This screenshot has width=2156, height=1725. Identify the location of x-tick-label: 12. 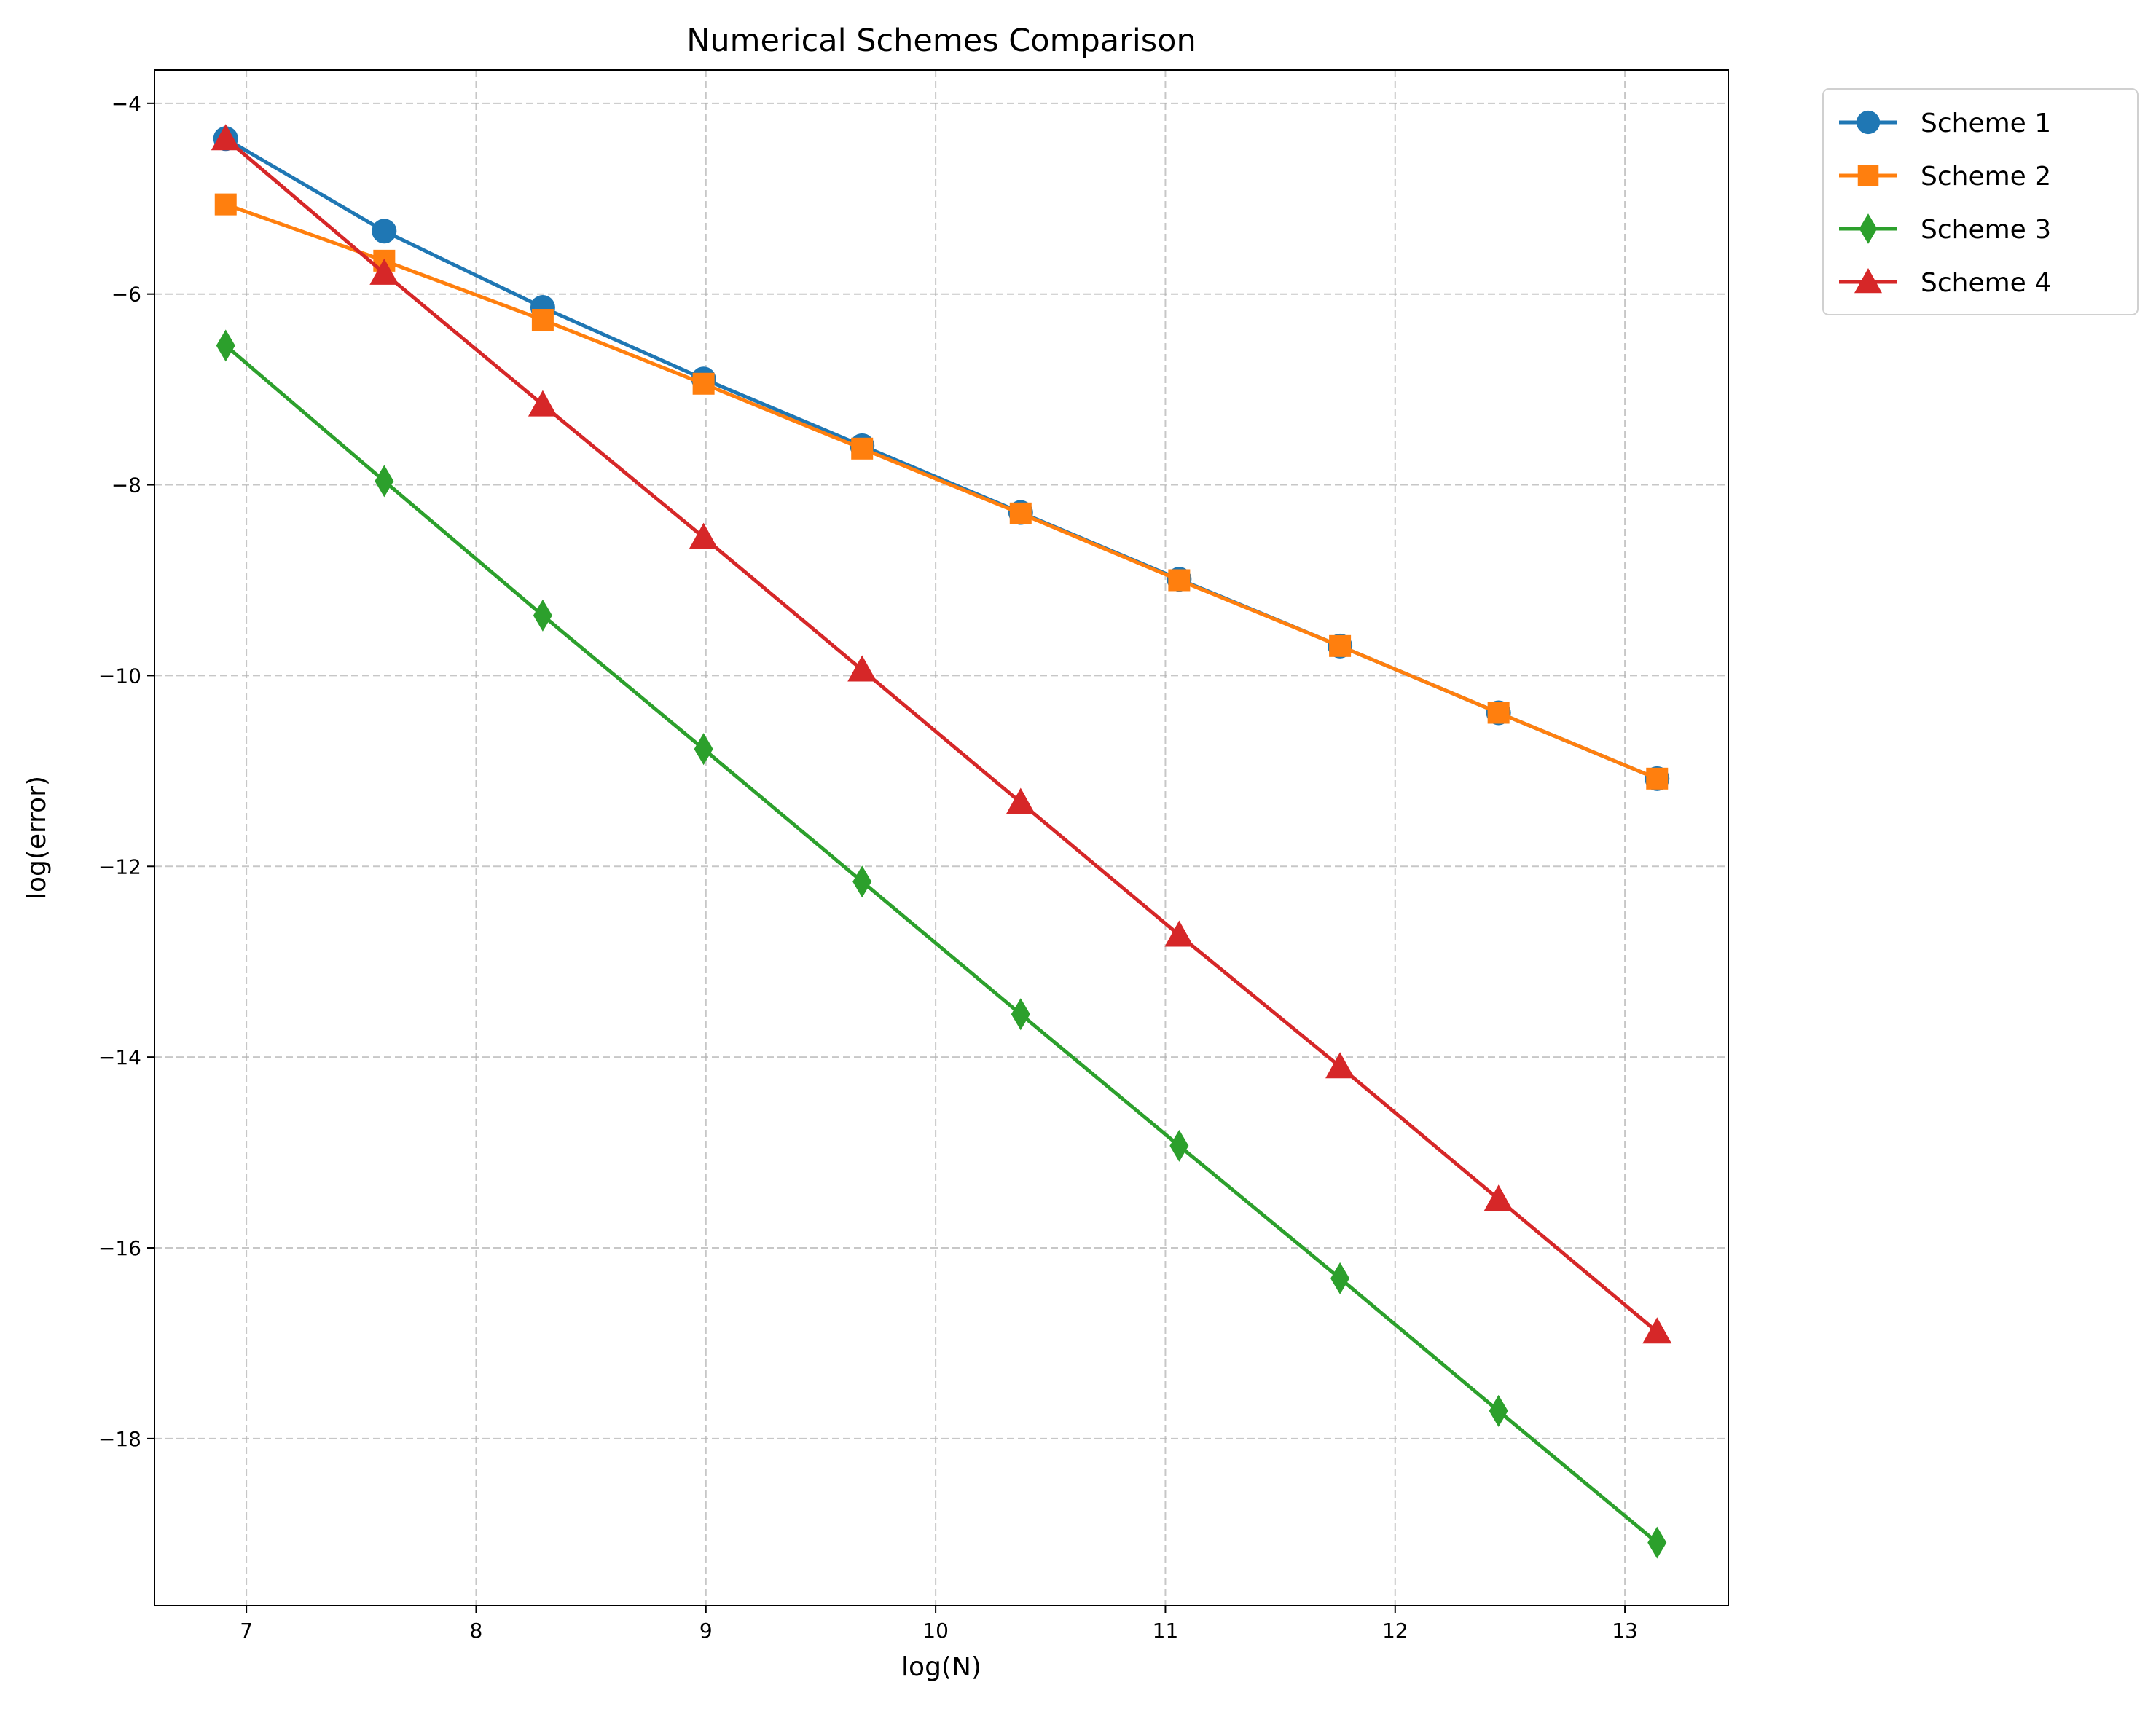
(1395, 1631).